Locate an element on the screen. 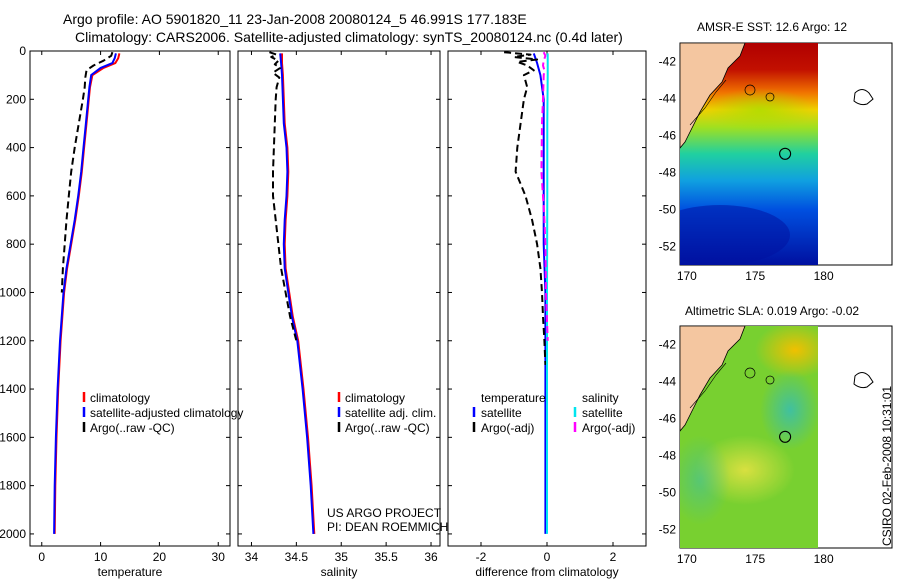 Image resolution: width=900 pixels, height=585 pixels. sla-ytick-label: -52 is located at coordinates (668, 530).